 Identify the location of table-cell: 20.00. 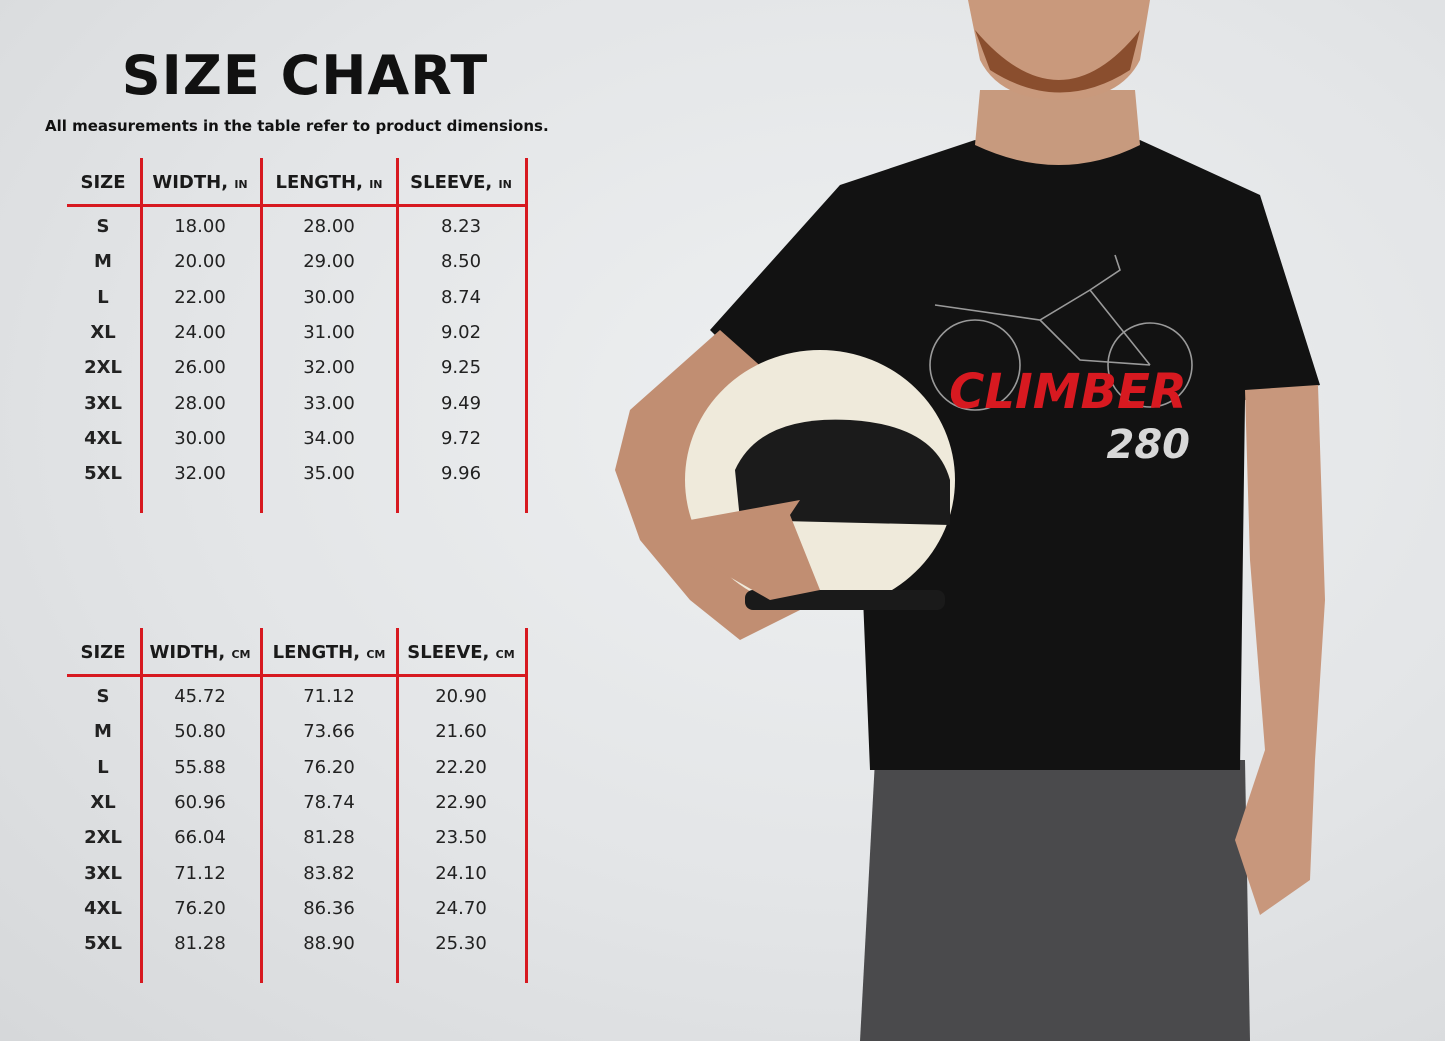
(200, 262).